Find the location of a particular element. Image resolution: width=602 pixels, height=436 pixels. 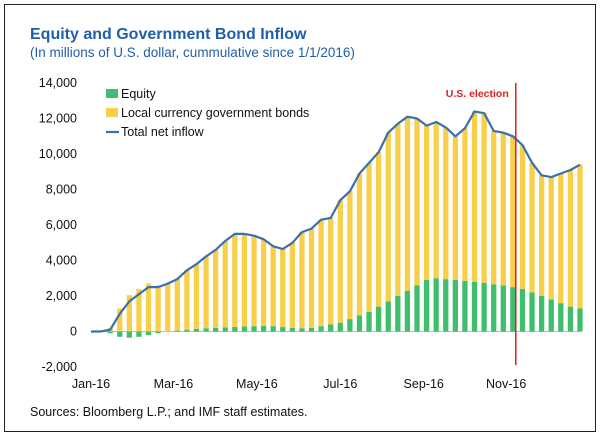

chart-title: Equity and Government Bond Inflow is located at coordinates (168, 34).